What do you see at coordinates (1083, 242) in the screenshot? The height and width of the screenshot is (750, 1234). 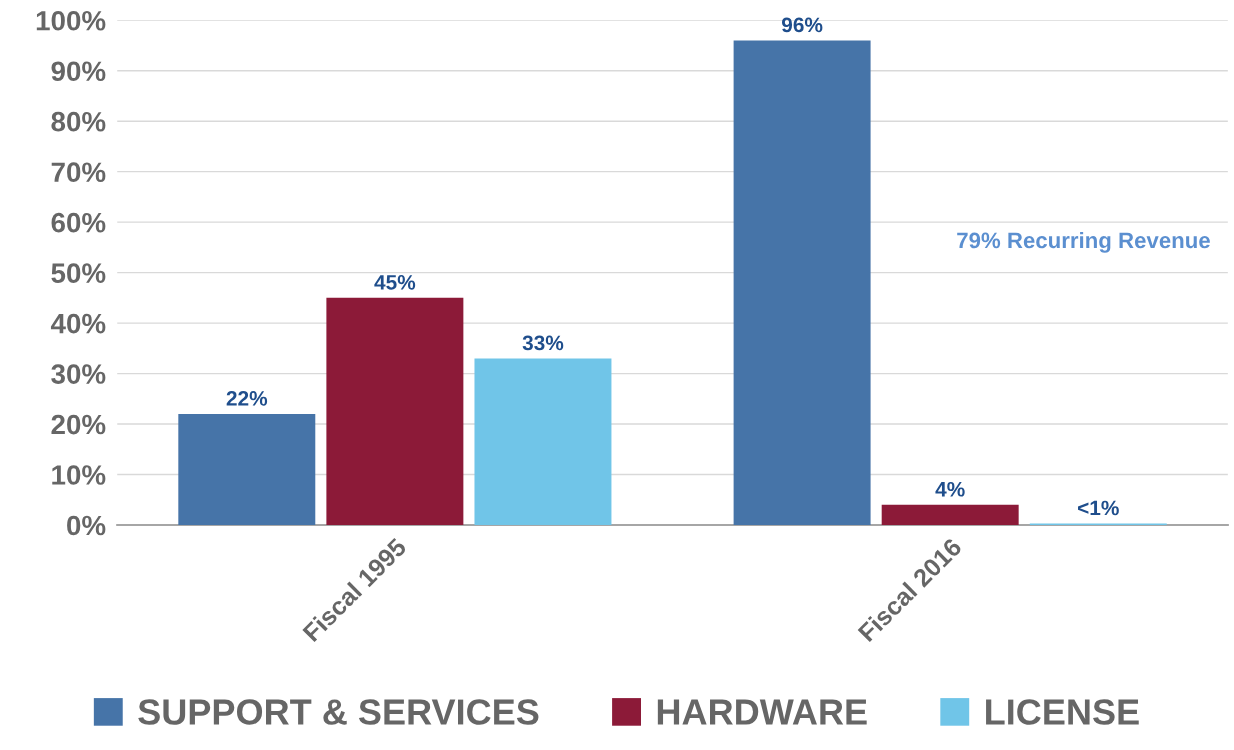 I see `annotation: 79% Recurring Revenue` at bounding box center [1083, 242].